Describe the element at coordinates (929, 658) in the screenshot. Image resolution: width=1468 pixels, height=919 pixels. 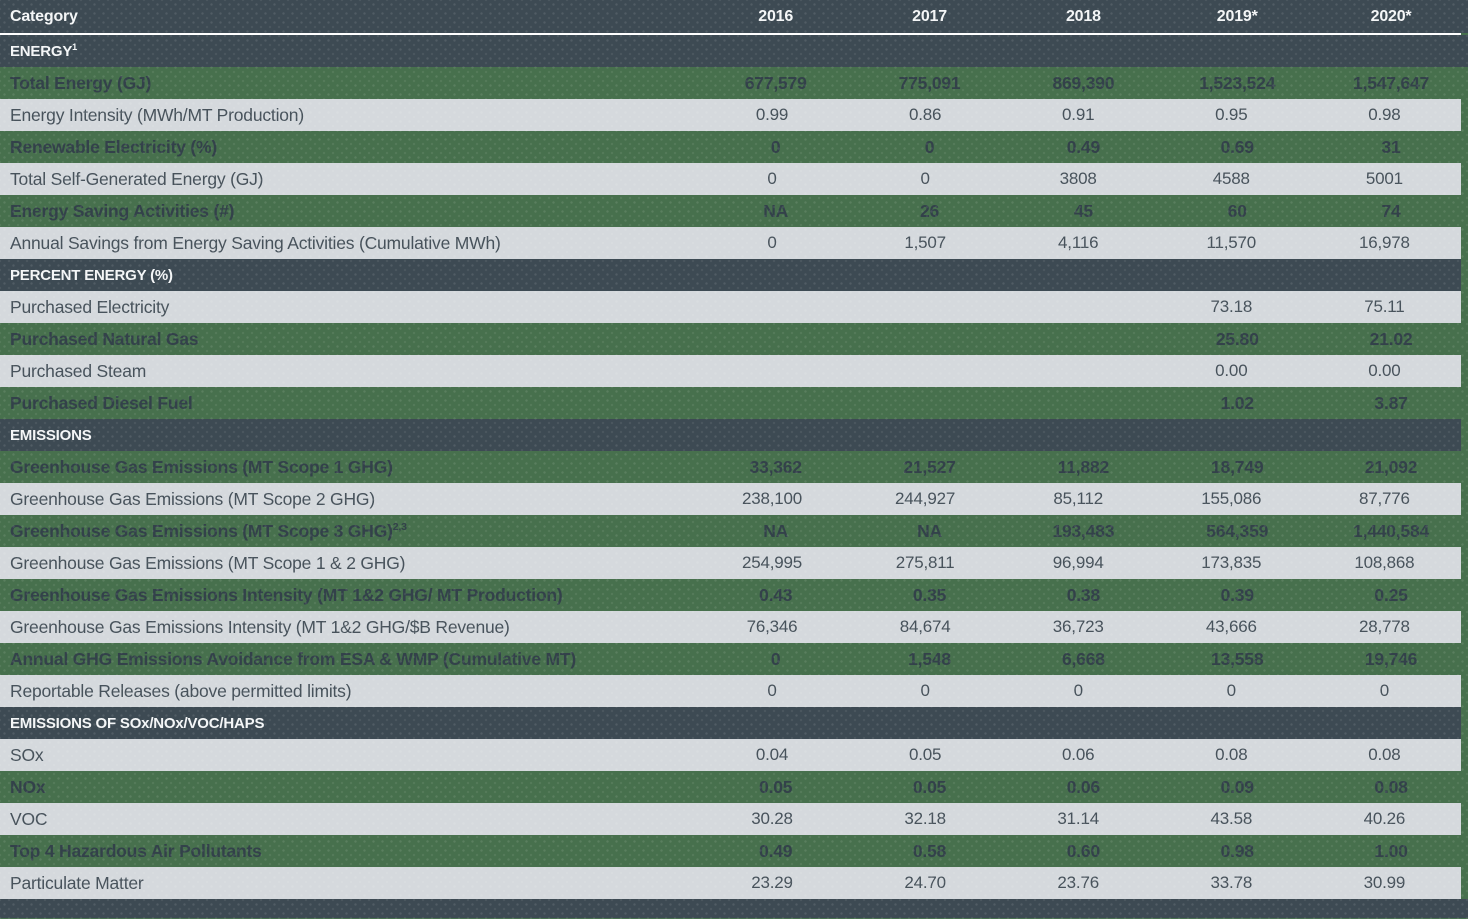
I see `row-value: 1,548` at that location.